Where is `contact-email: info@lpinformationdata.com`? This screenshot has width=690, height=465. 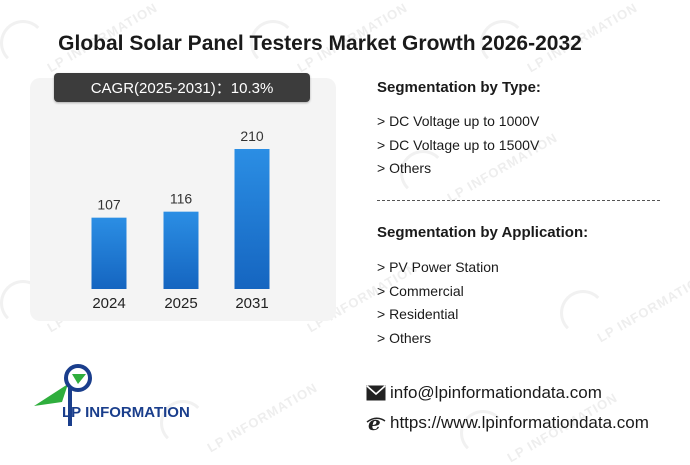 contact-email: info@lpinformationdata.com is located at coordinates (484, 393).